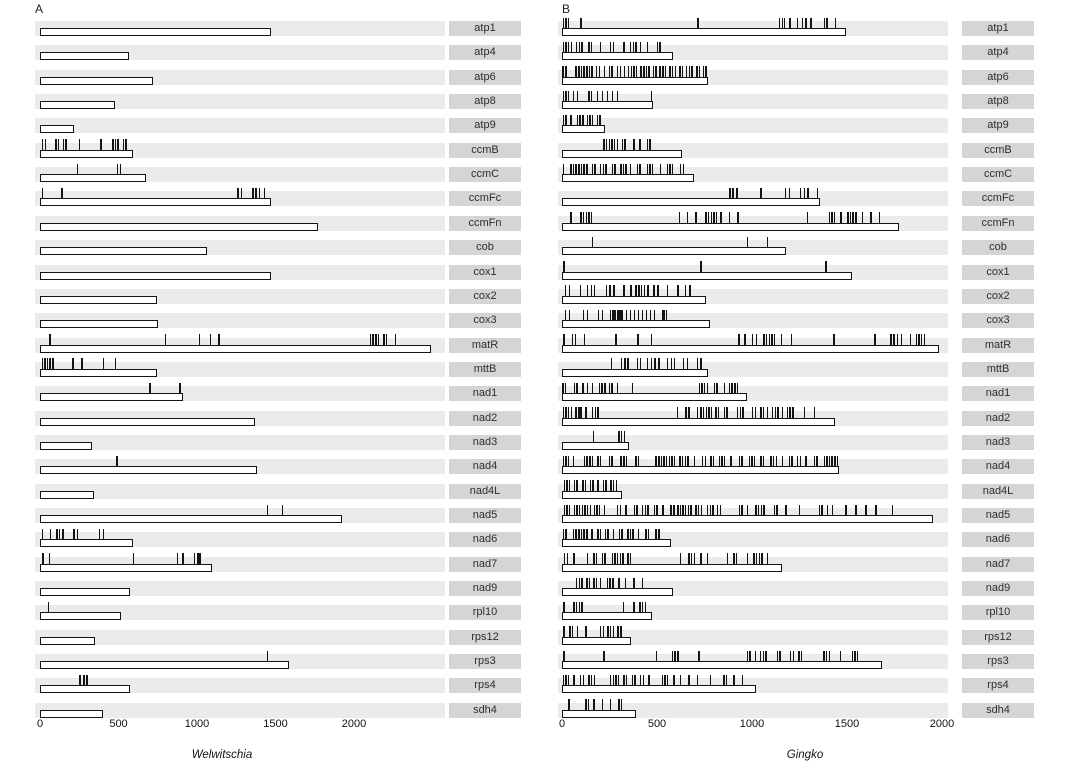 The width and height of the screenshot is (1068, 776). What do you see at coordinates (998, 126) in the screenshot?
I see `gene-label-box: atp9` at bounding box center [998, 126].